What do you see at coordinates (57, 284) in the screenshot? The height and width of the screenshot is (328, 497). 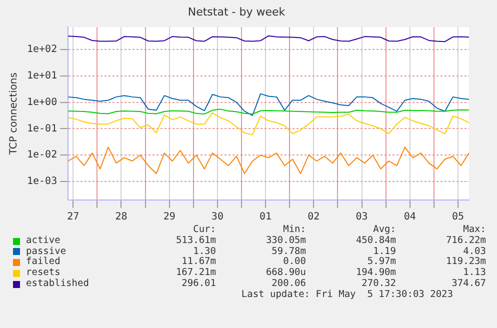 I see `legend-label: established` at bounding box center [57, 284].